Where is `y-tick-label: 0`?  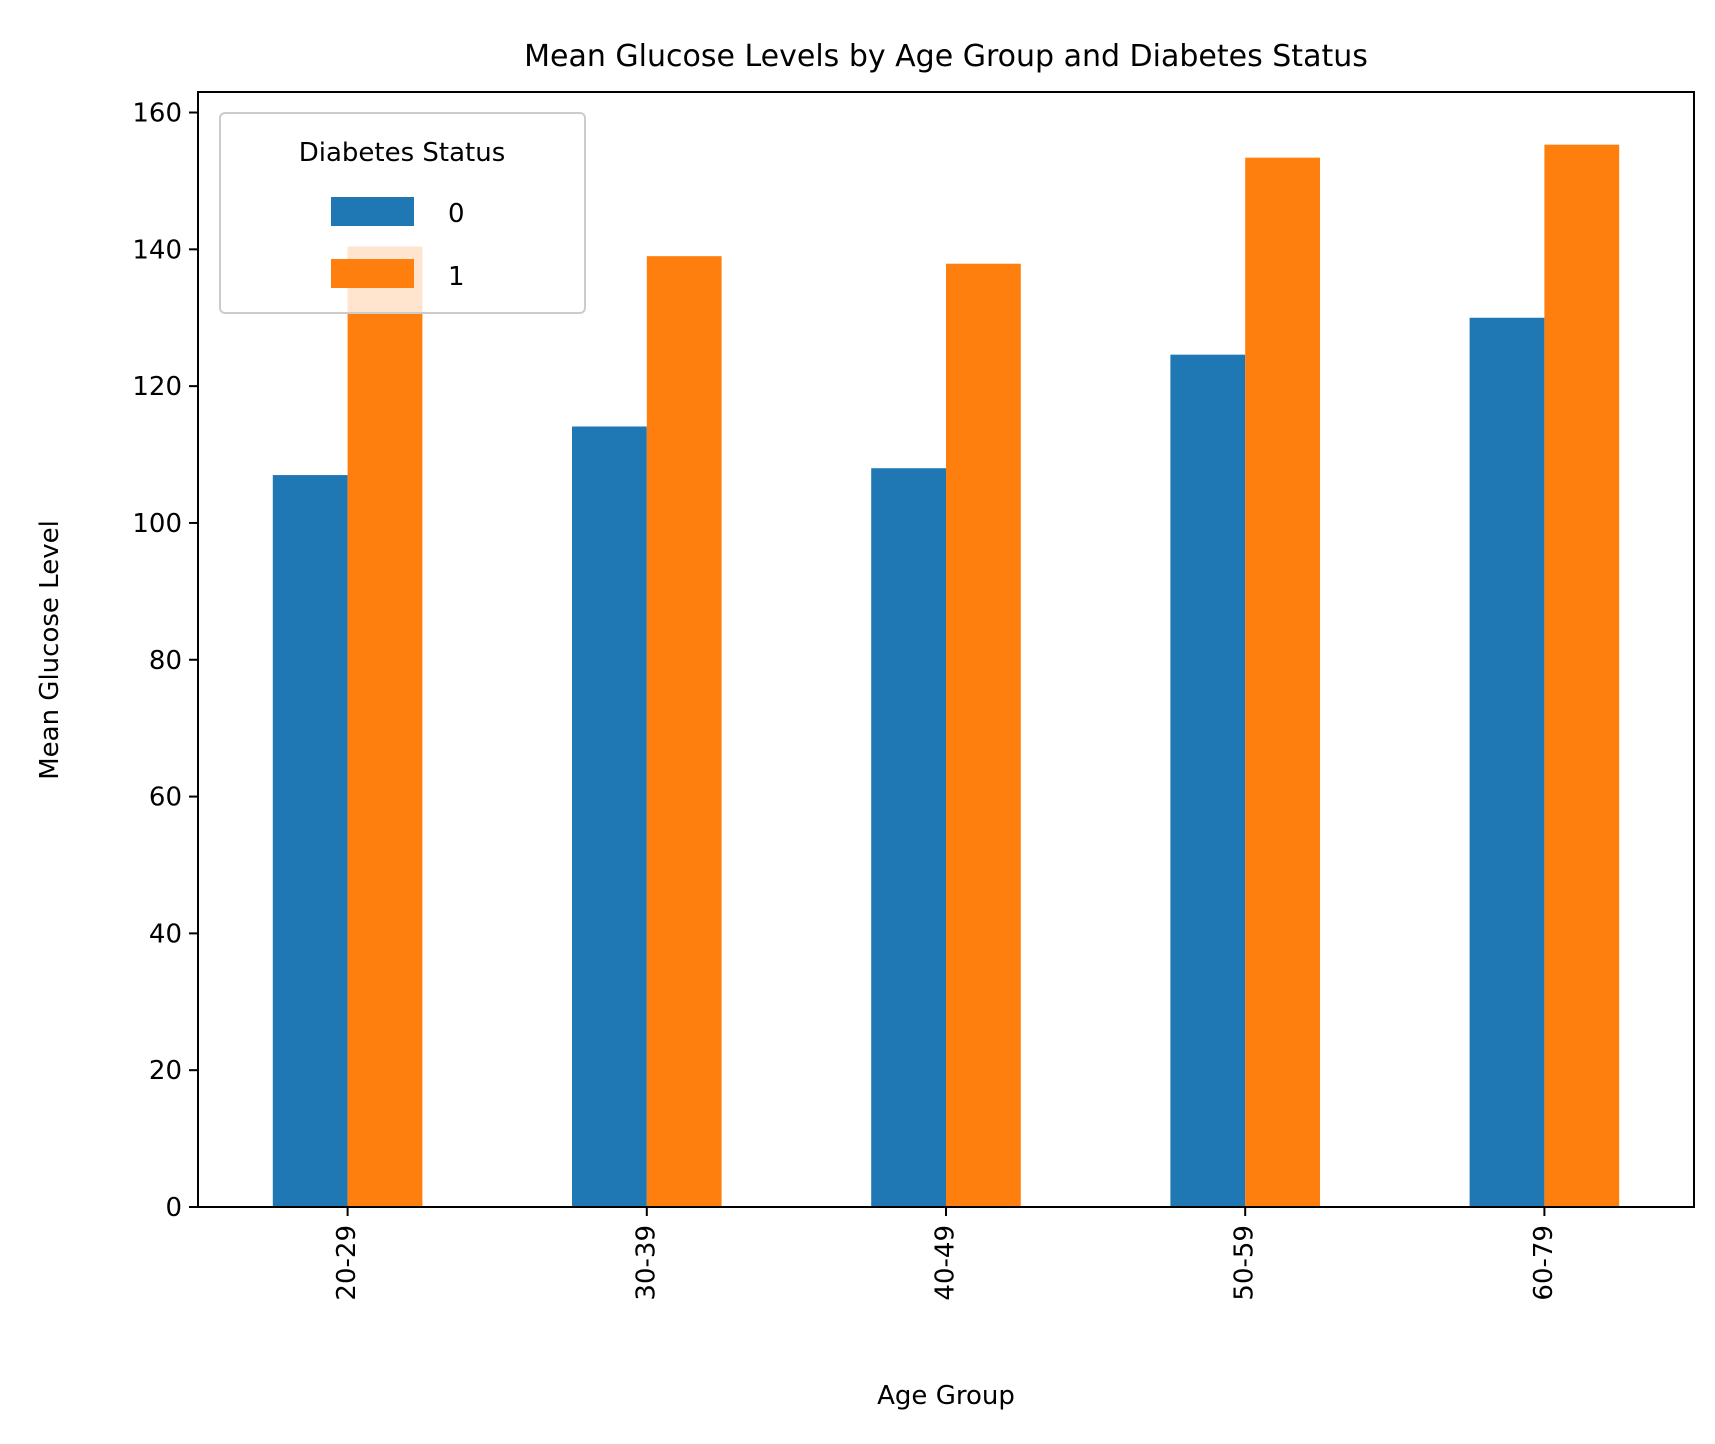 y-tick-label: 0 is located at coordinates (173, 1208).